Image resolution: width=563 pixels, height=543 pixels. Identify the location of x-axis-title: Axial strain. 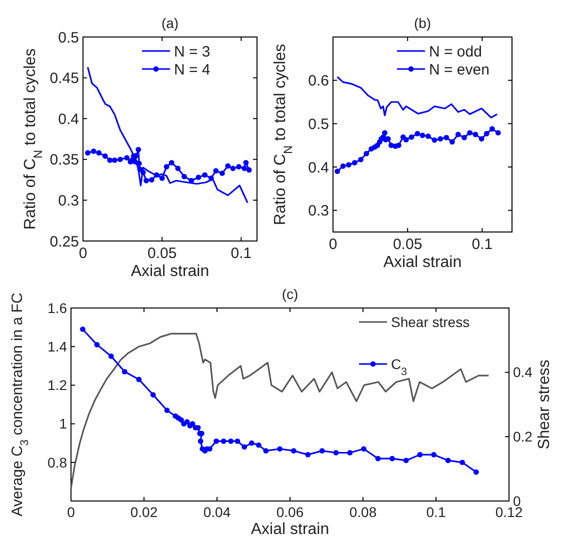
(422, 262).